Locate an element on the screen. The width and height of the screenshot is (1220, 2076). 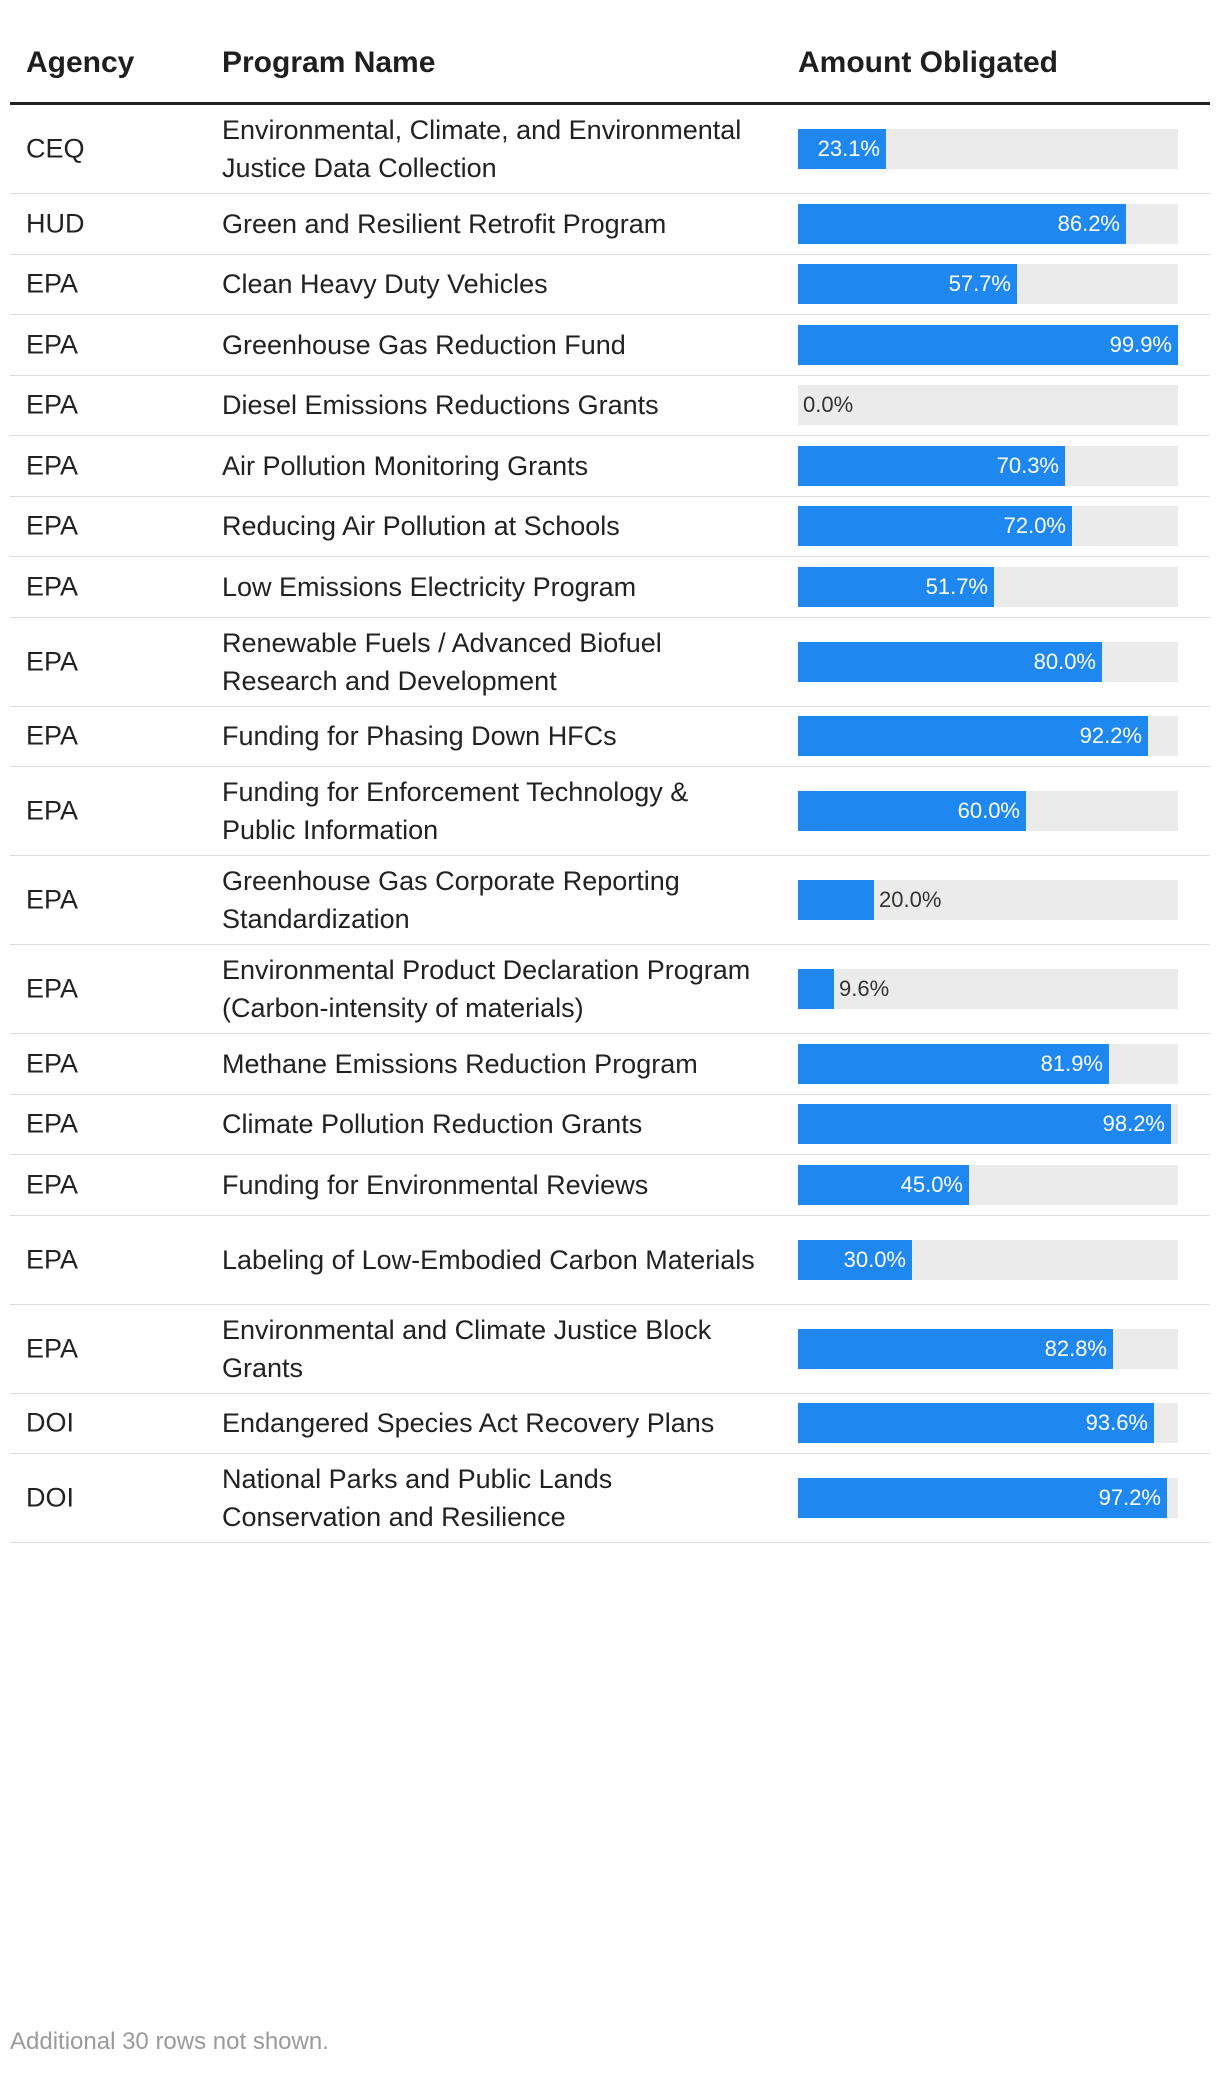
bar-track: 80.0% is located at coordinates (988, 661).